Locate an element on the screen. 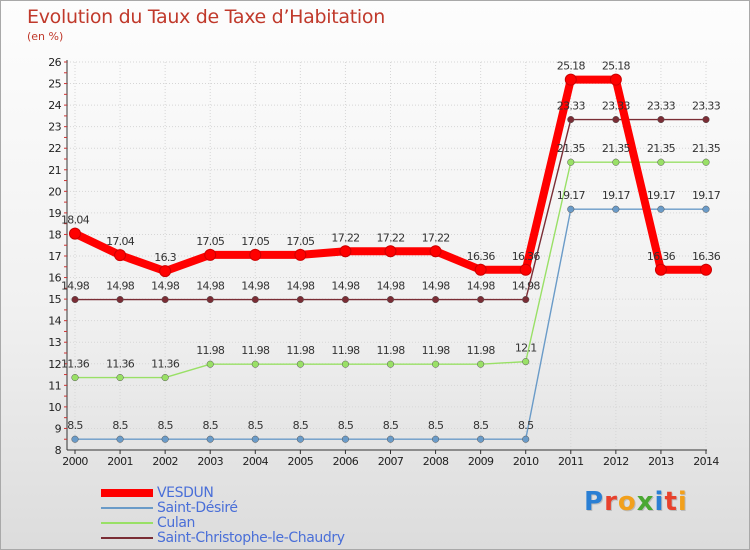 The width and height of the screenshot is (750, 550). y-tick-label: 25 is located at coordinates (54, 84).